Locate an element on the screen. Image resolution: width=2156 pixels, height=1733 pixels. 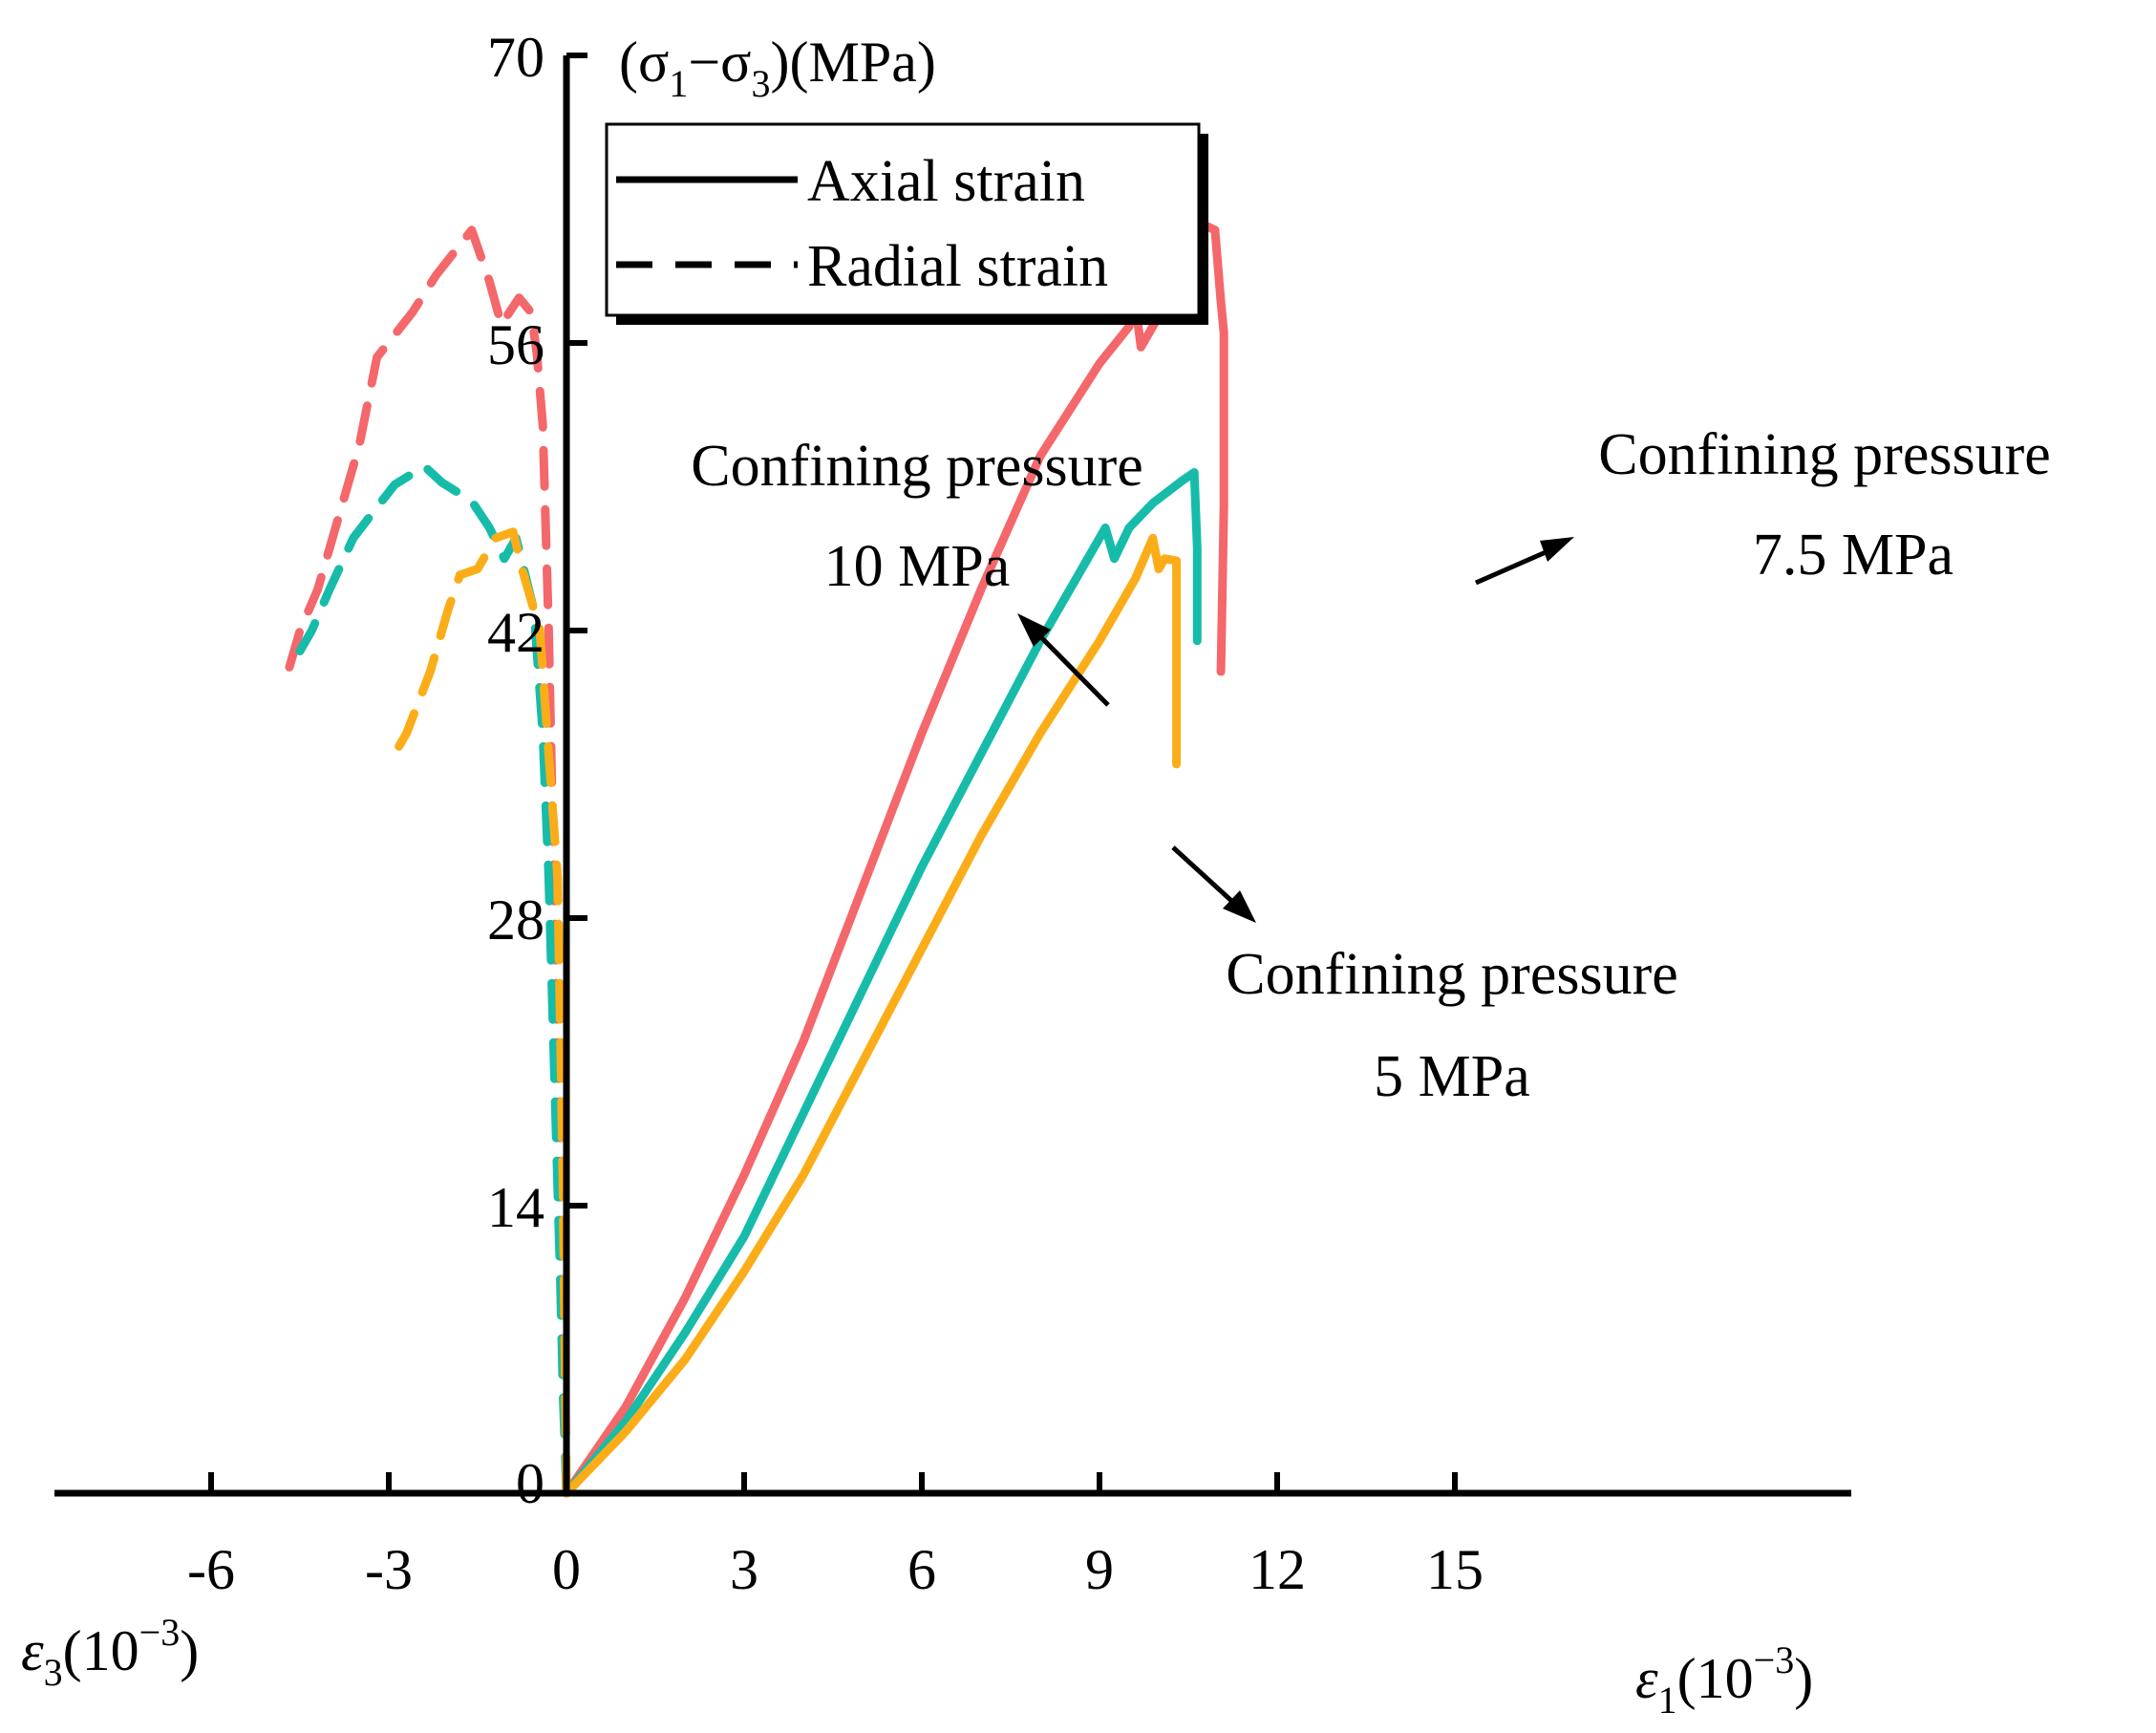
legend-axial-label: Axial strain is located at coordinates (946, 182).